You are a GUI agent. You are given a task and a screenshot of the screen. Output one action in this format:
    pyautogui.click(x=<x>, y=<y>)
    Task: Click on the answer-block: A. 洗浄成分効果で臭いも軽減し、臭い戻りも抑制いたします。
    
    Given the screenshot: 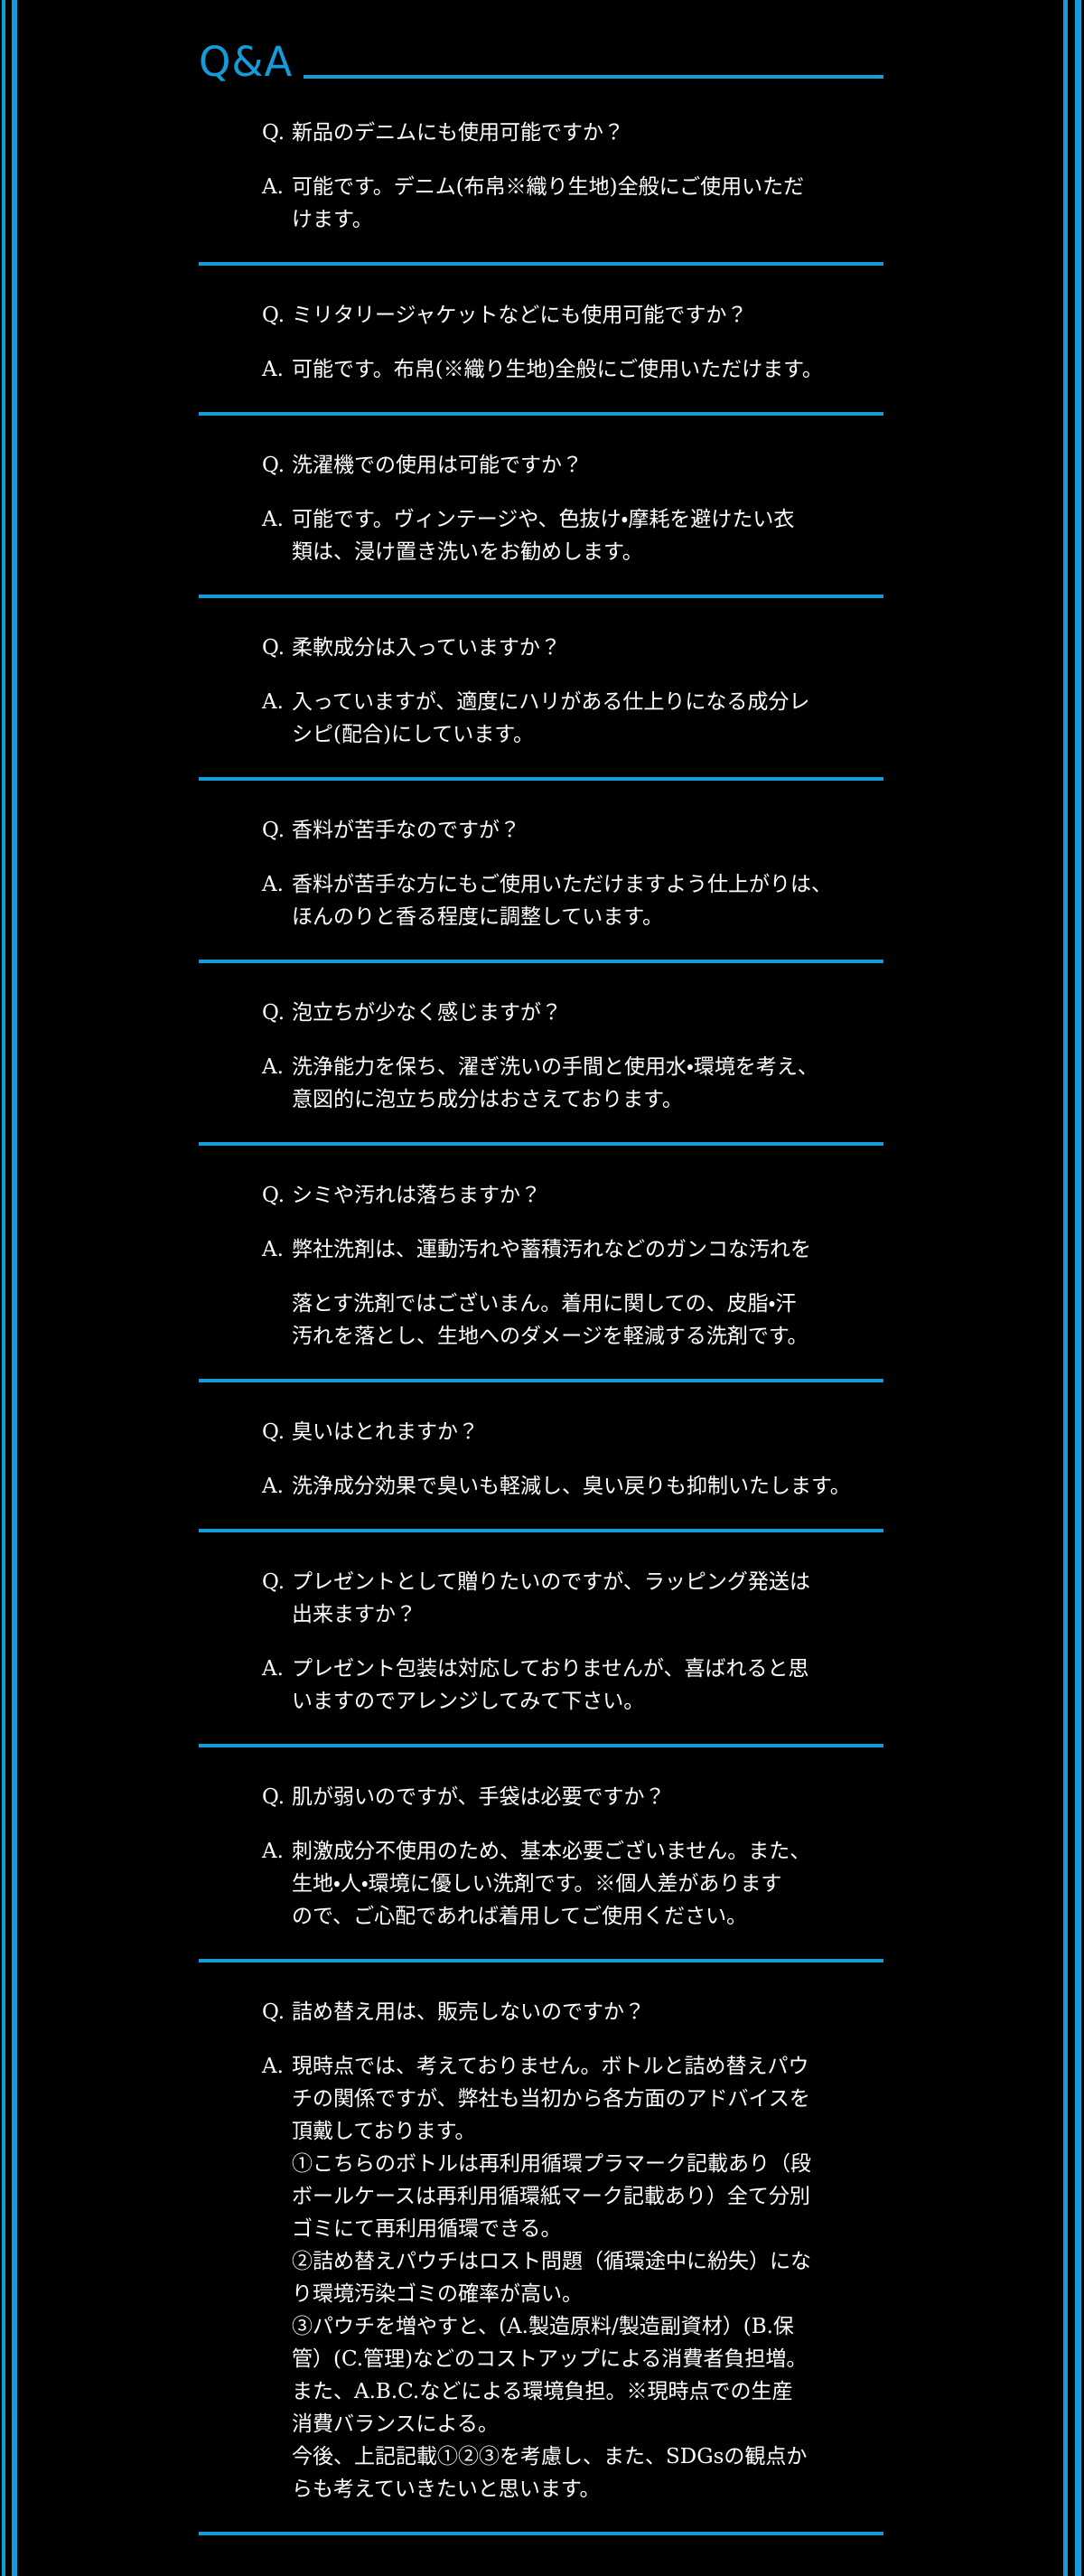 What is the action you would take?
    pyautogui.click(x=573, y=1486)
    